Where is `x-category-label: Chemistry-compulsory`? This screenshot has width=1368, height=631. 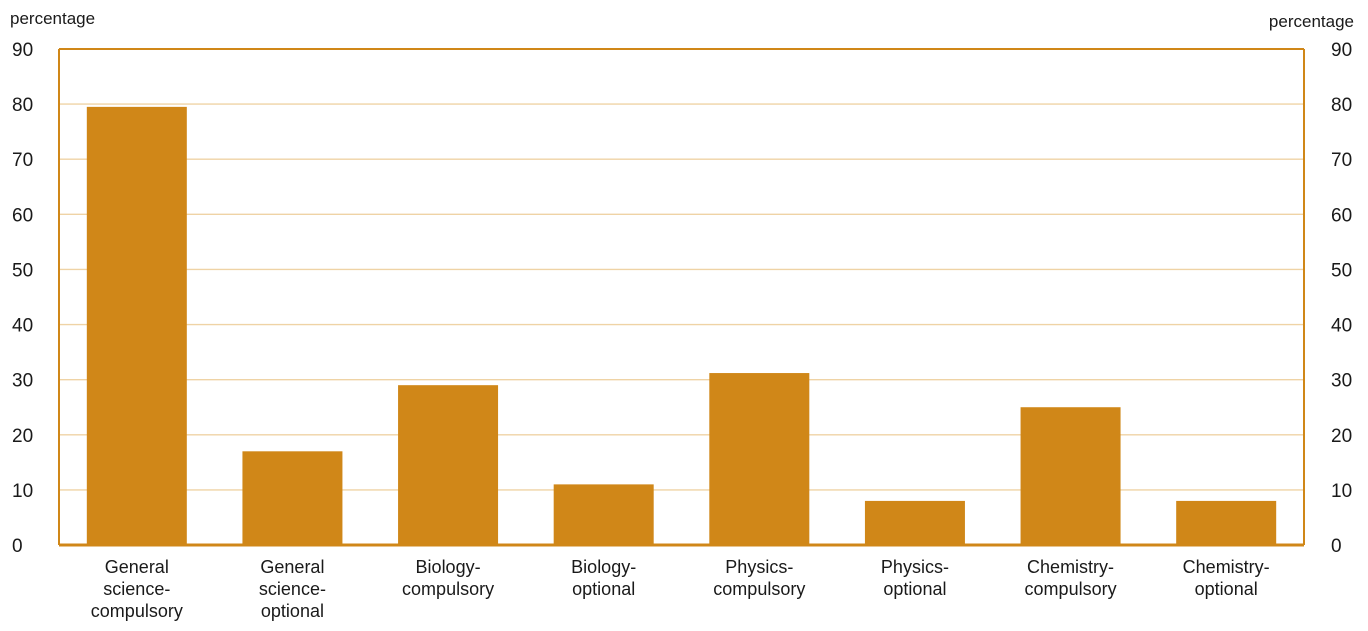
x-category-label: Chemistry-compulsory is located at coordinates (1071, 578).